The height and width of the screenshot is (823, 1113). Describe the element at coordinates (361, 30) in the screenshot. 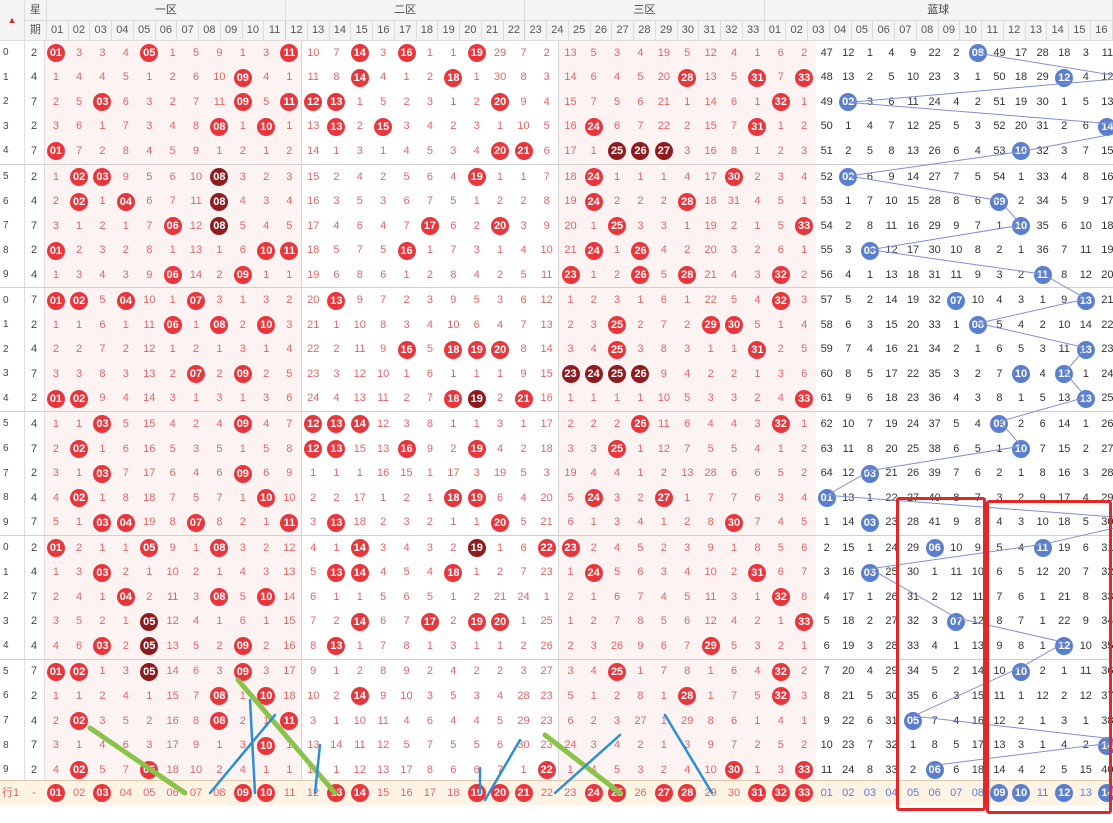

I see `red-col-header: 15` at that location.